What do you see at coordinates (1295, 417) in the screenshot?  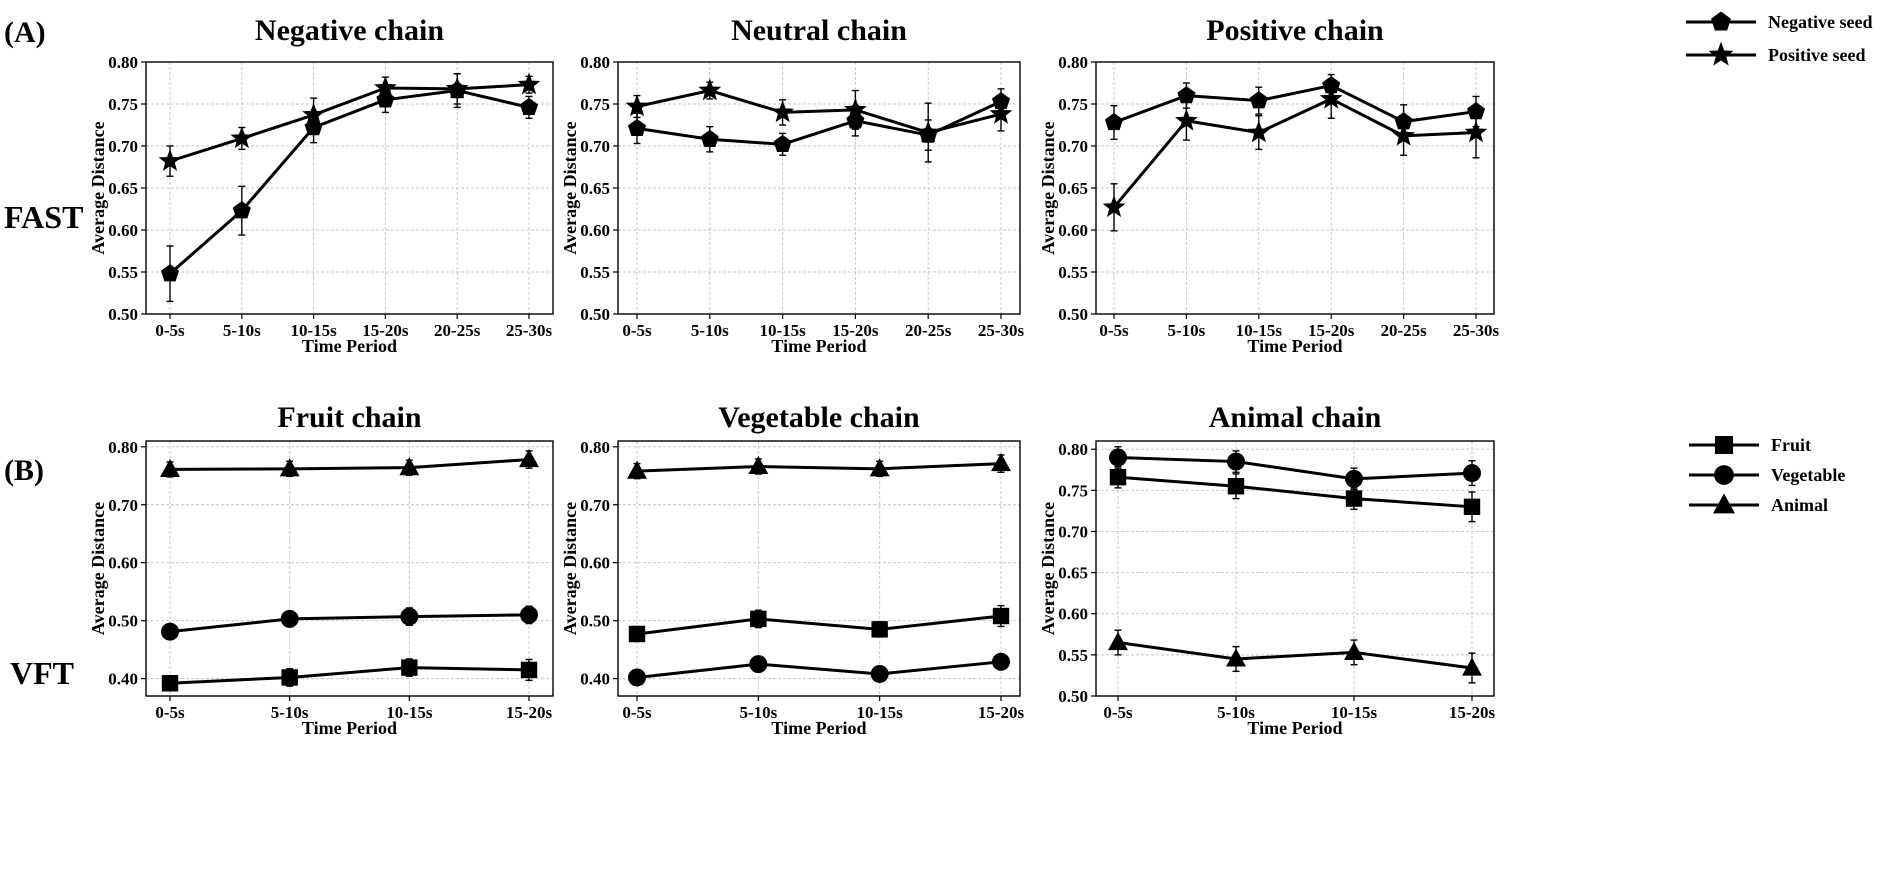 I see `chart-title: Animal chain` at bounding box center [1295, 417].